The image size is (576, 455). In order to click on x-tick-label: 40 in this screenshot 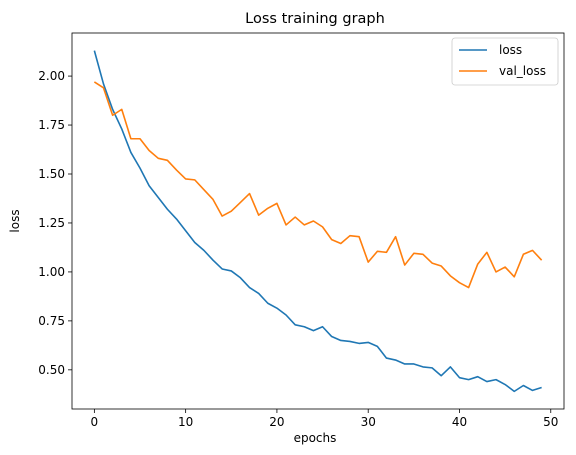, I will do `click(459, 422)`.